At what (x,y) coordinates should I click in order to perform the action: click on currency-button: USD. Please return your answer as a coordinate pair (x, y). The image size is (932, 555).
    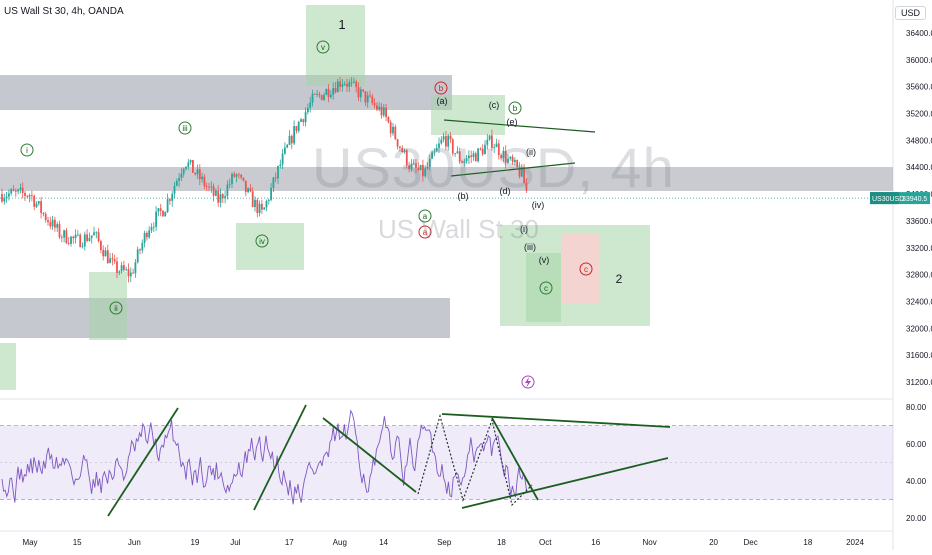
    Looking at the image, I should click on (910, 13).